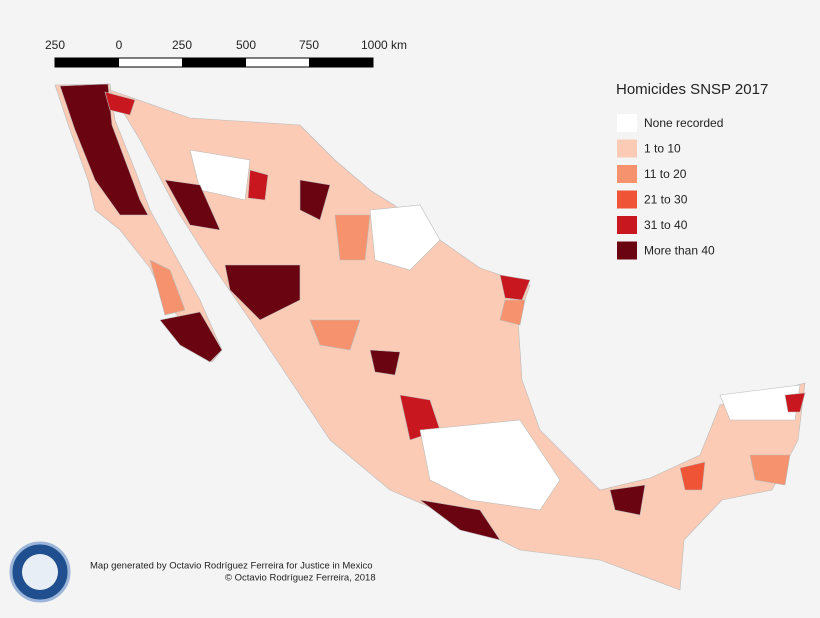 This screenshot has height=618, width=820. I want to click on logo-inner, so click(40, 572).